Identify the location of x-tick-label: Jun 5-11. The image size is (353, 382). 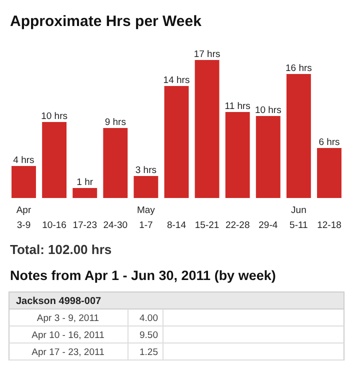
(299, 218).